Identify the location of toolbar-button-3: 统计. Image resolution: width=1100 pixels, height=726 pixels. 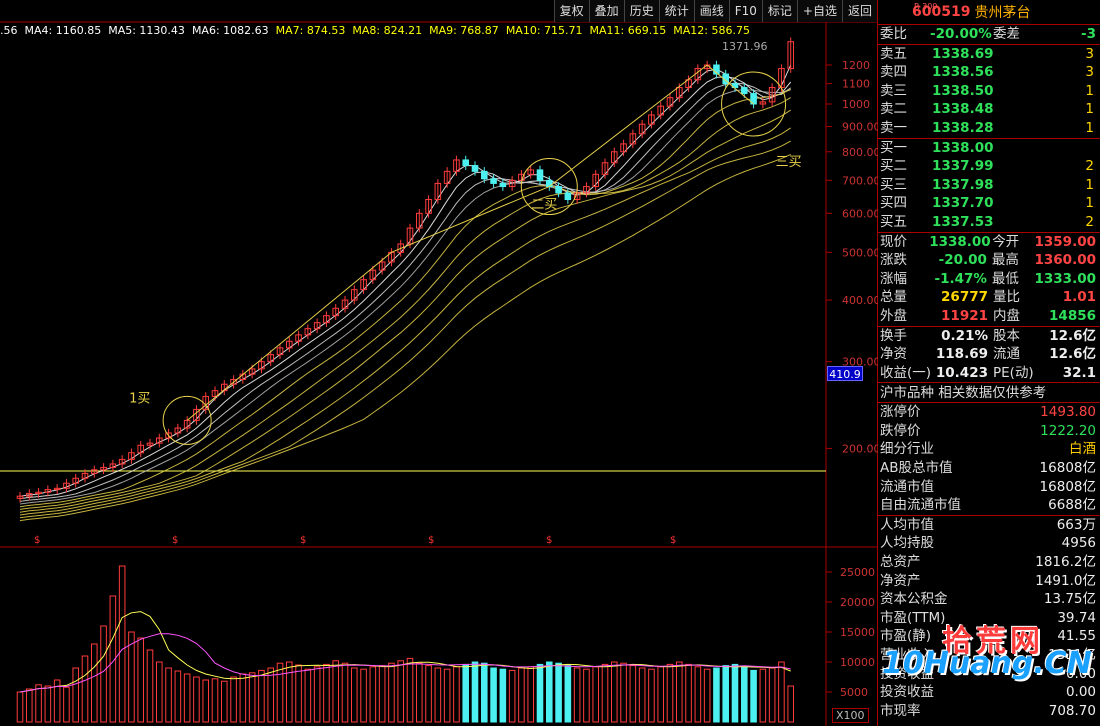
(676, 11).